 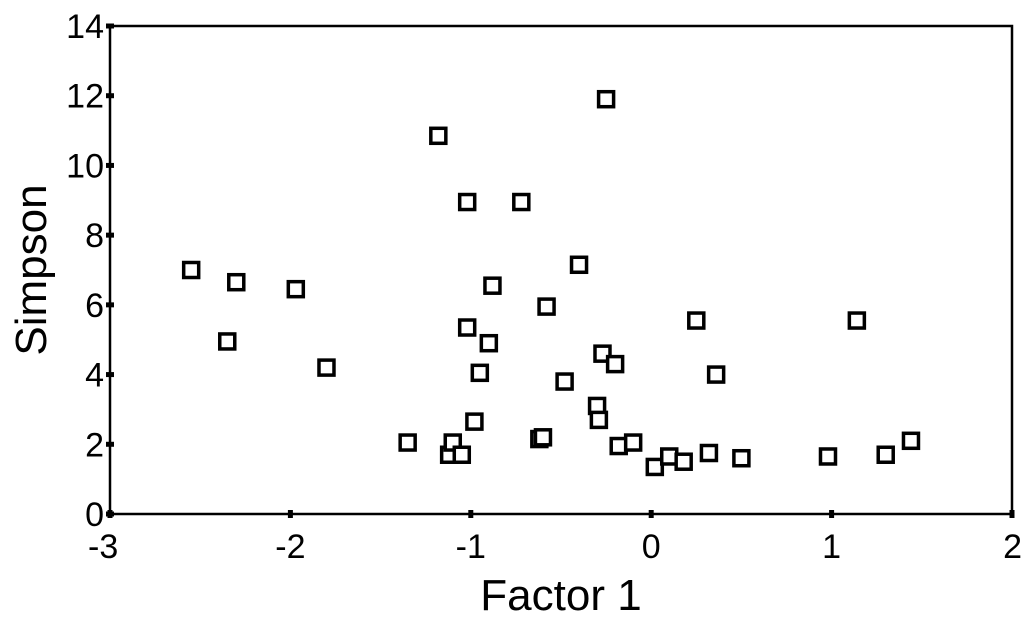 I want to click on x-tick-label: 2, so click(x=1012, y=547).